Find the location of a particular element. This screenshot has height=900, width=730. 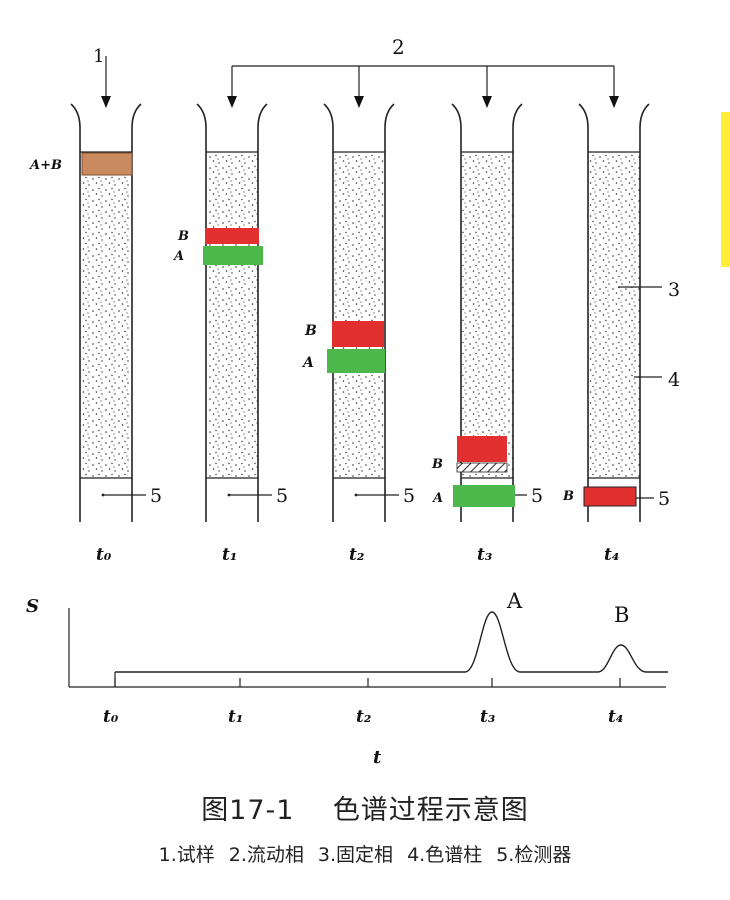

figure-legend: 1.试样 2.流动相 3.固定相 4.色谱柱 5.检测器 is located at coordinates (365, 853).